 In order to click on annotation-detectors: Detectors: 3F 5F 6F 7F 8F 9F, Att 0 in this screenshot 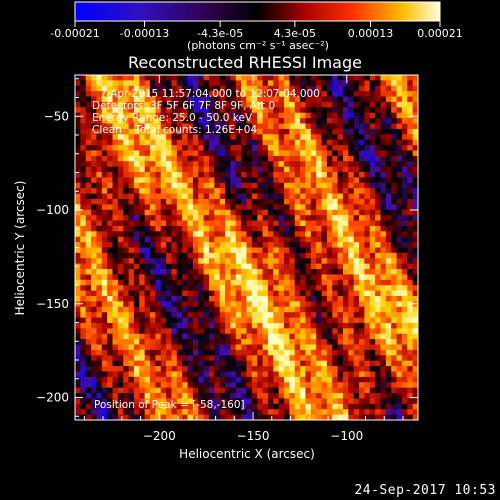, I will do `click(183, 106)`.